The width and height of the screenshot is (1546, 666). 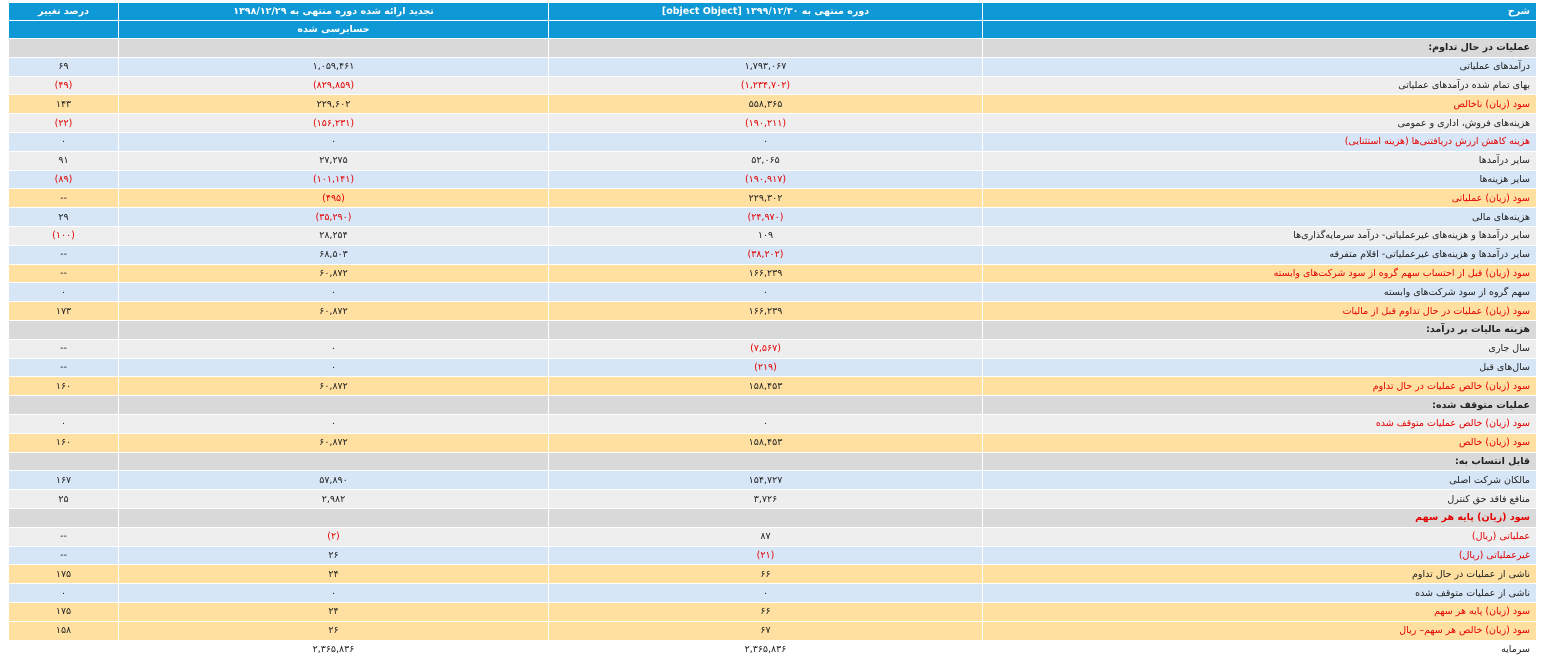 What do you see at coordinates (63, 160) in the screenshot?
I see `row-change-value: ۹۱` at bounding box center [63, 160].